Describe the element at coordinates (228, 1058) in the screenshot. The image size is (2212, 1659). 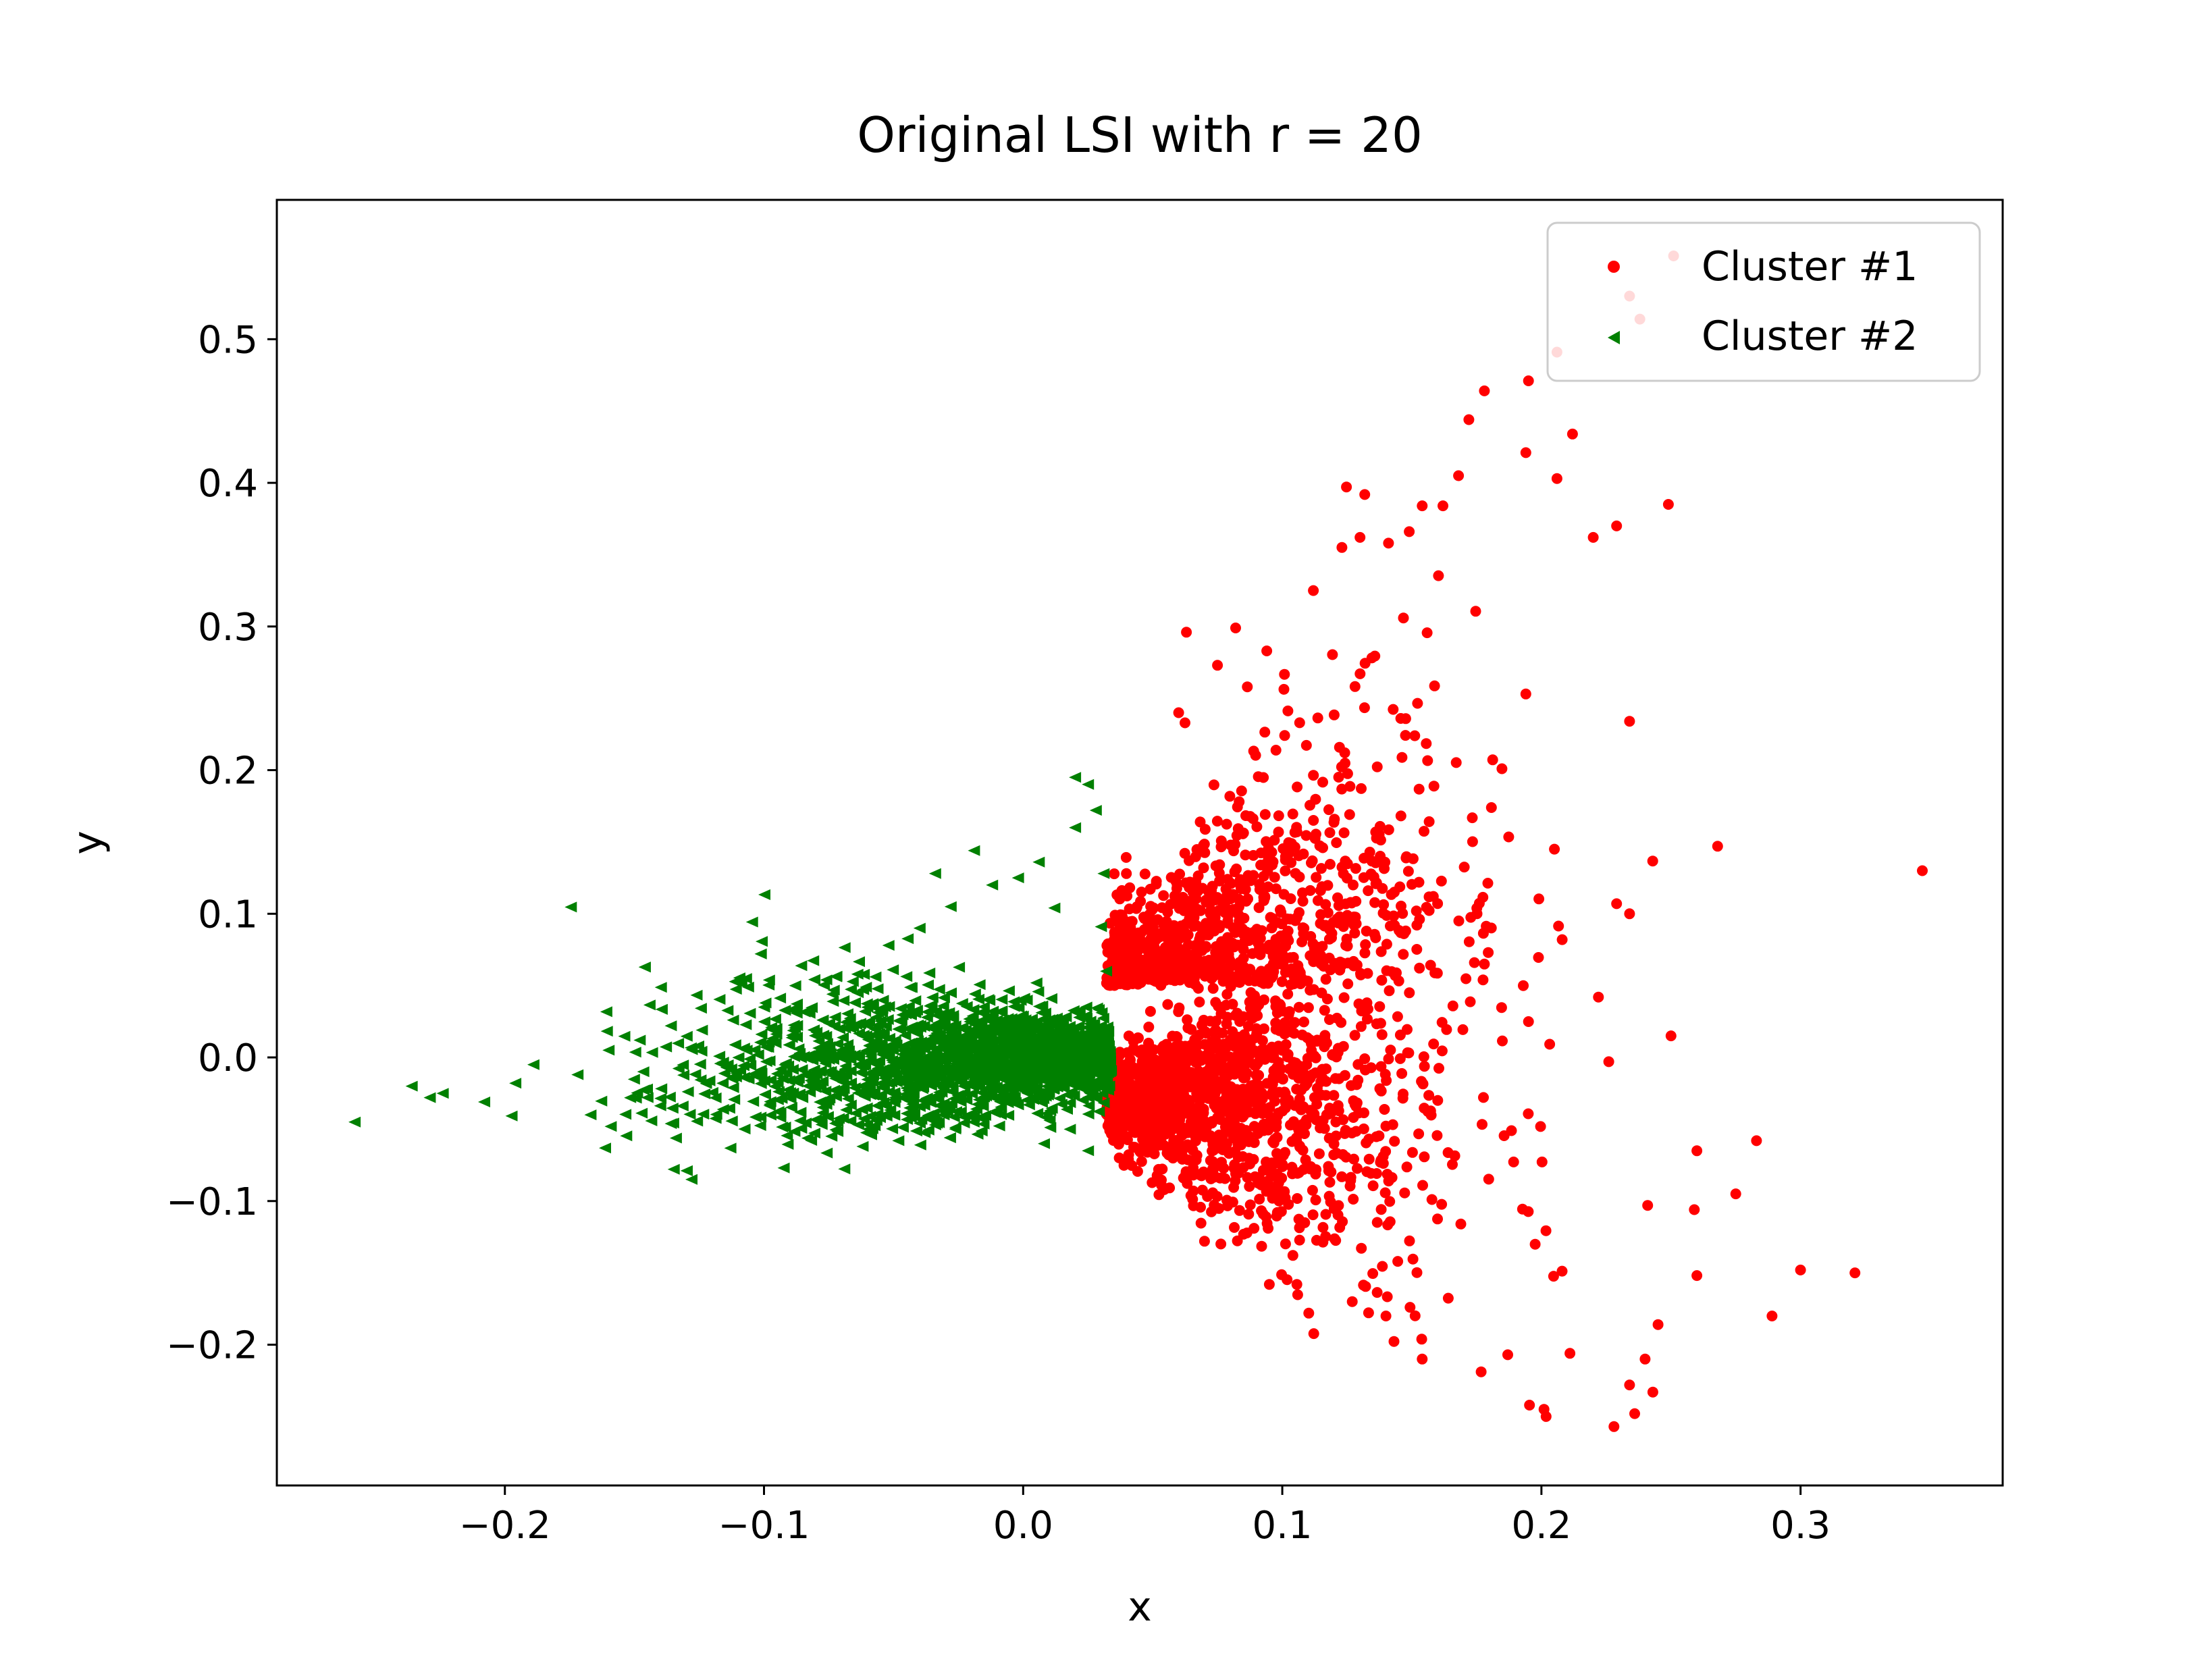
I see `y-tick-label: 0.0` at that location.